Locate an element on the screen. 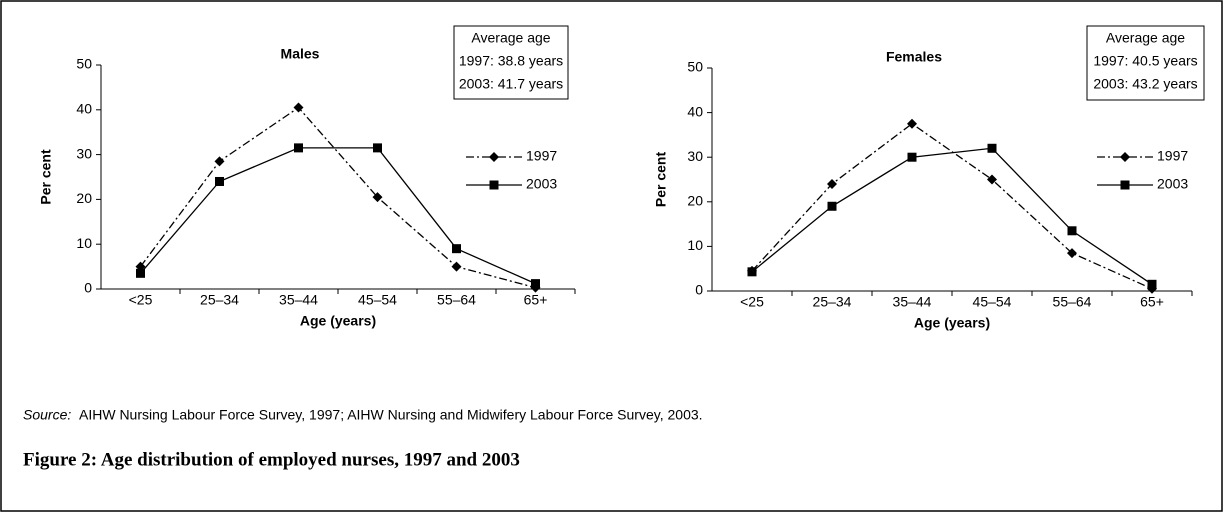 This screenshot has width=1223, height=512. annotation: 1997: 40.5 years is located at coordinates (1145, 61).